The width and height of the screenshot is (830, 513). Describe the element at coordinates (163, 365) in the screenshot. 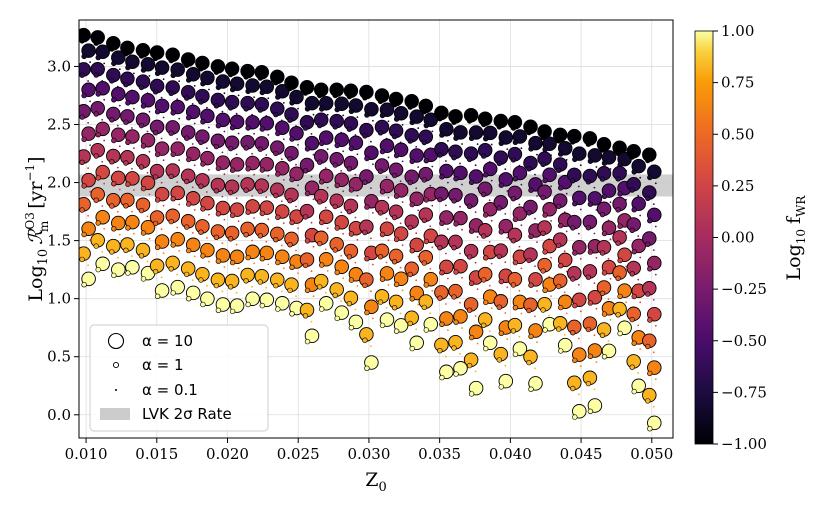

I see `legend-label-alpha-1: α = 1` at that location.